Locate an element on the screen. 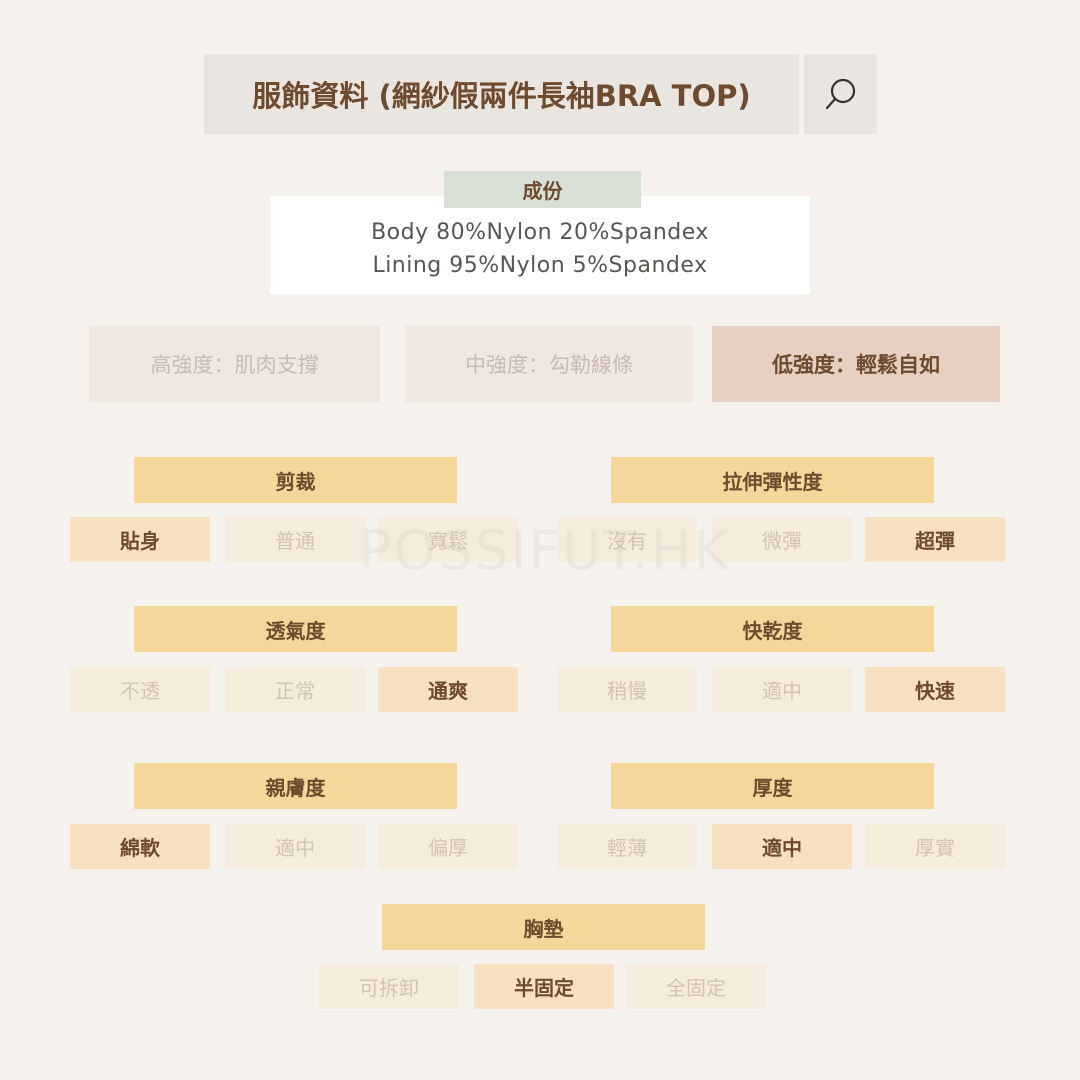  intensity-low: 低強度：輕鬆自如 is located at coordinates (856, 364).